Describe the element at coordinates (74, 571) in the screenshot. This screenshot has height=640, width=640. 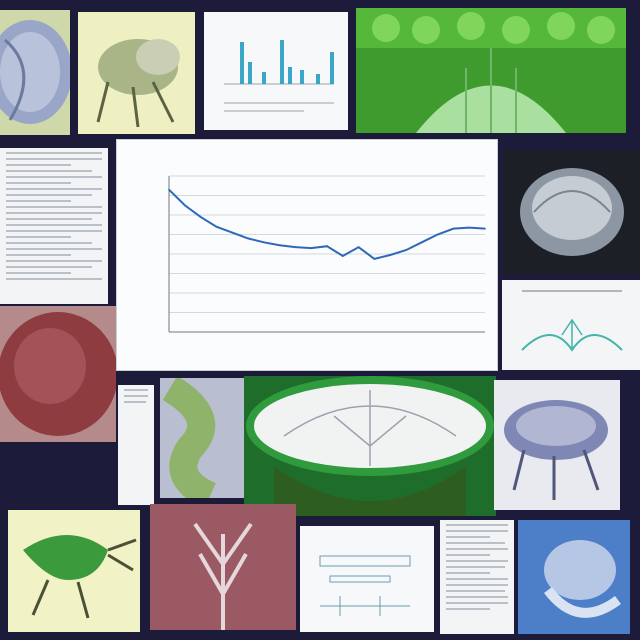
I see `lizard-drawing` at that location.